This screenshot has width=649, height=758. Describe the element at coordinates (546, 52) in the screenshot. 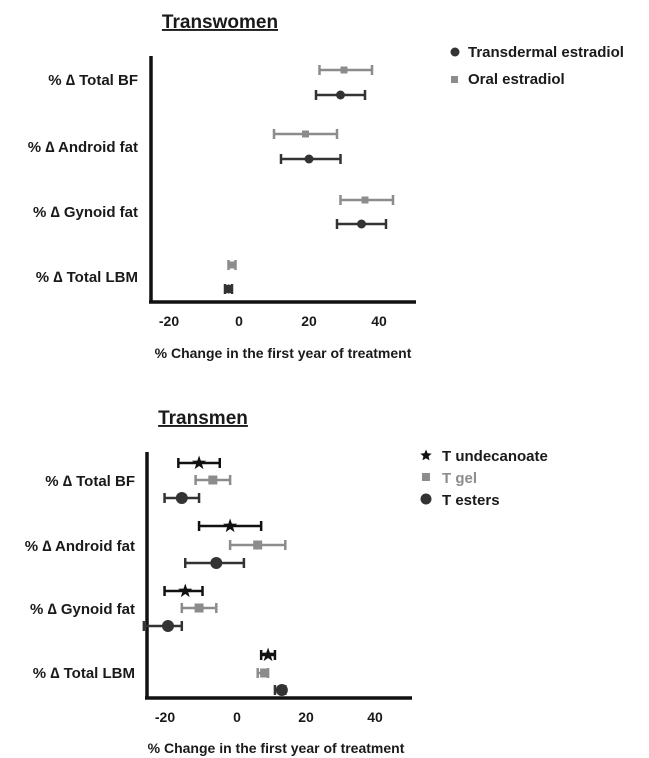

I see `legend-label: Transdermal estradiol` at that location.